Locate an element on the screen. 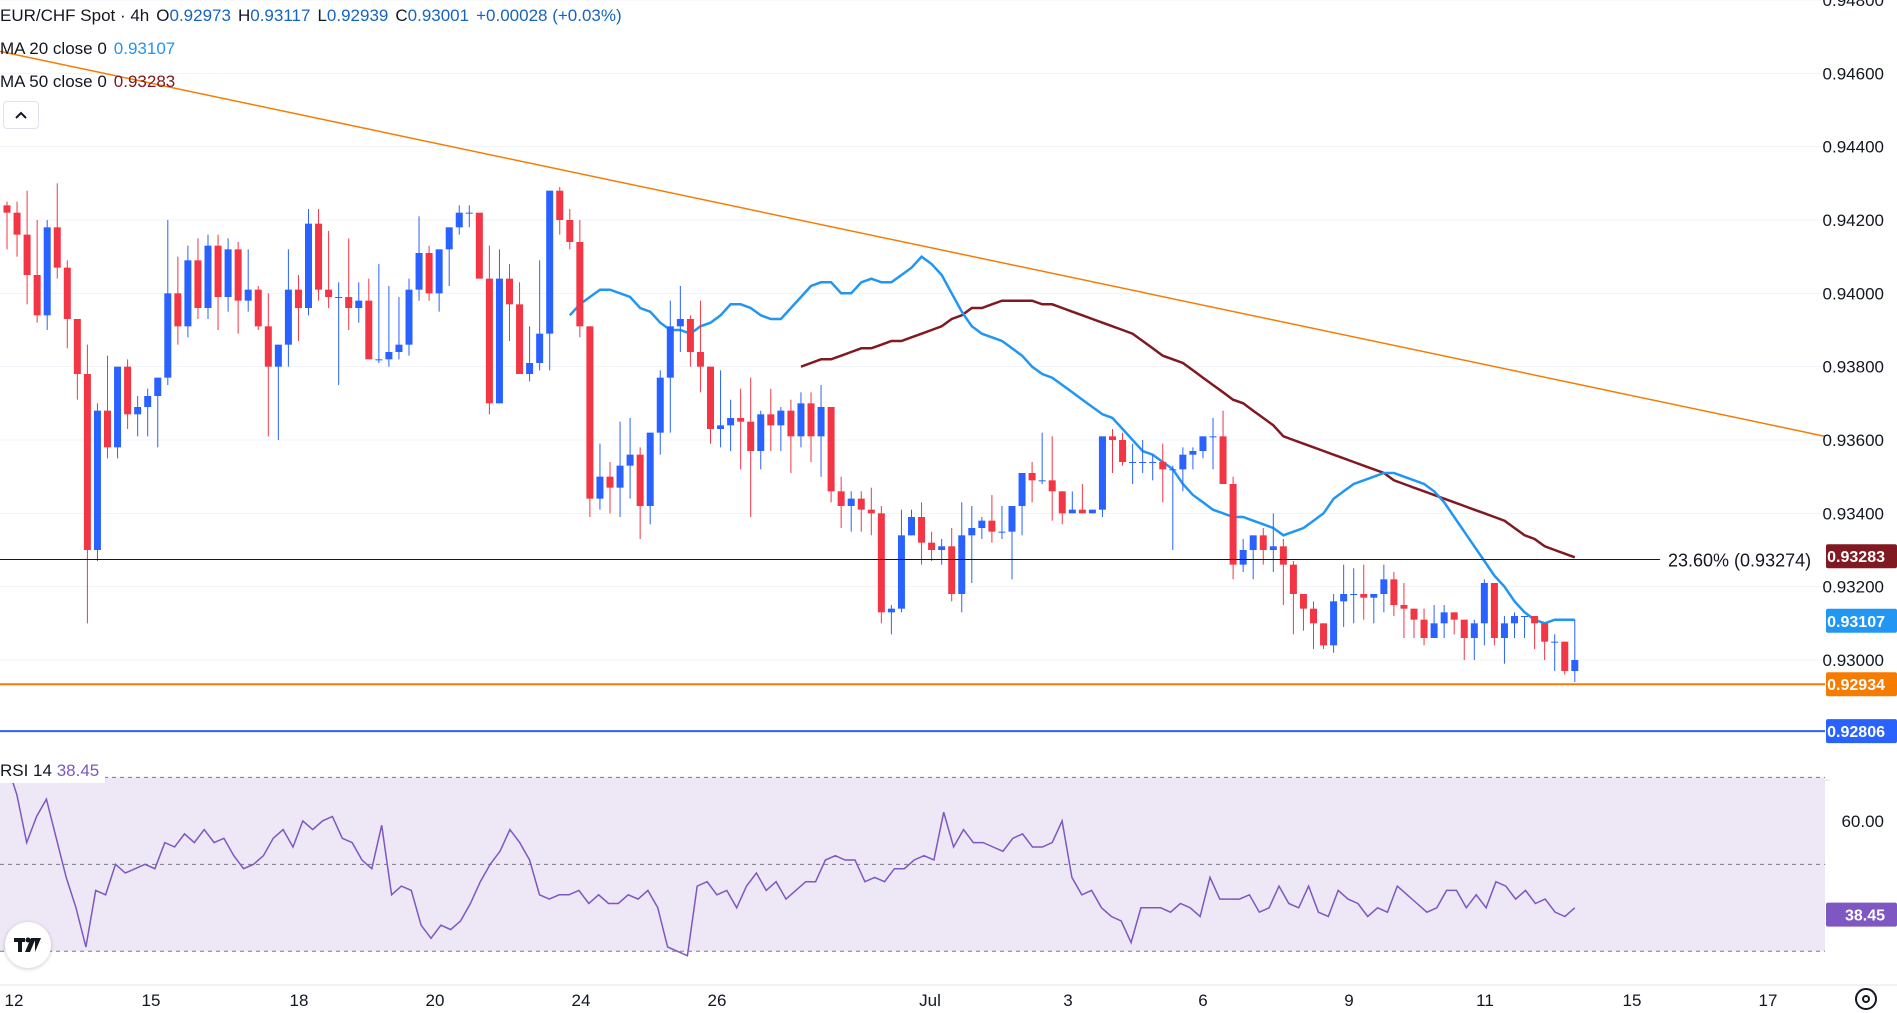 The image size is (1897, 1013). ma50-label: MA 50 close 0 is located at coordinates (53, 81).